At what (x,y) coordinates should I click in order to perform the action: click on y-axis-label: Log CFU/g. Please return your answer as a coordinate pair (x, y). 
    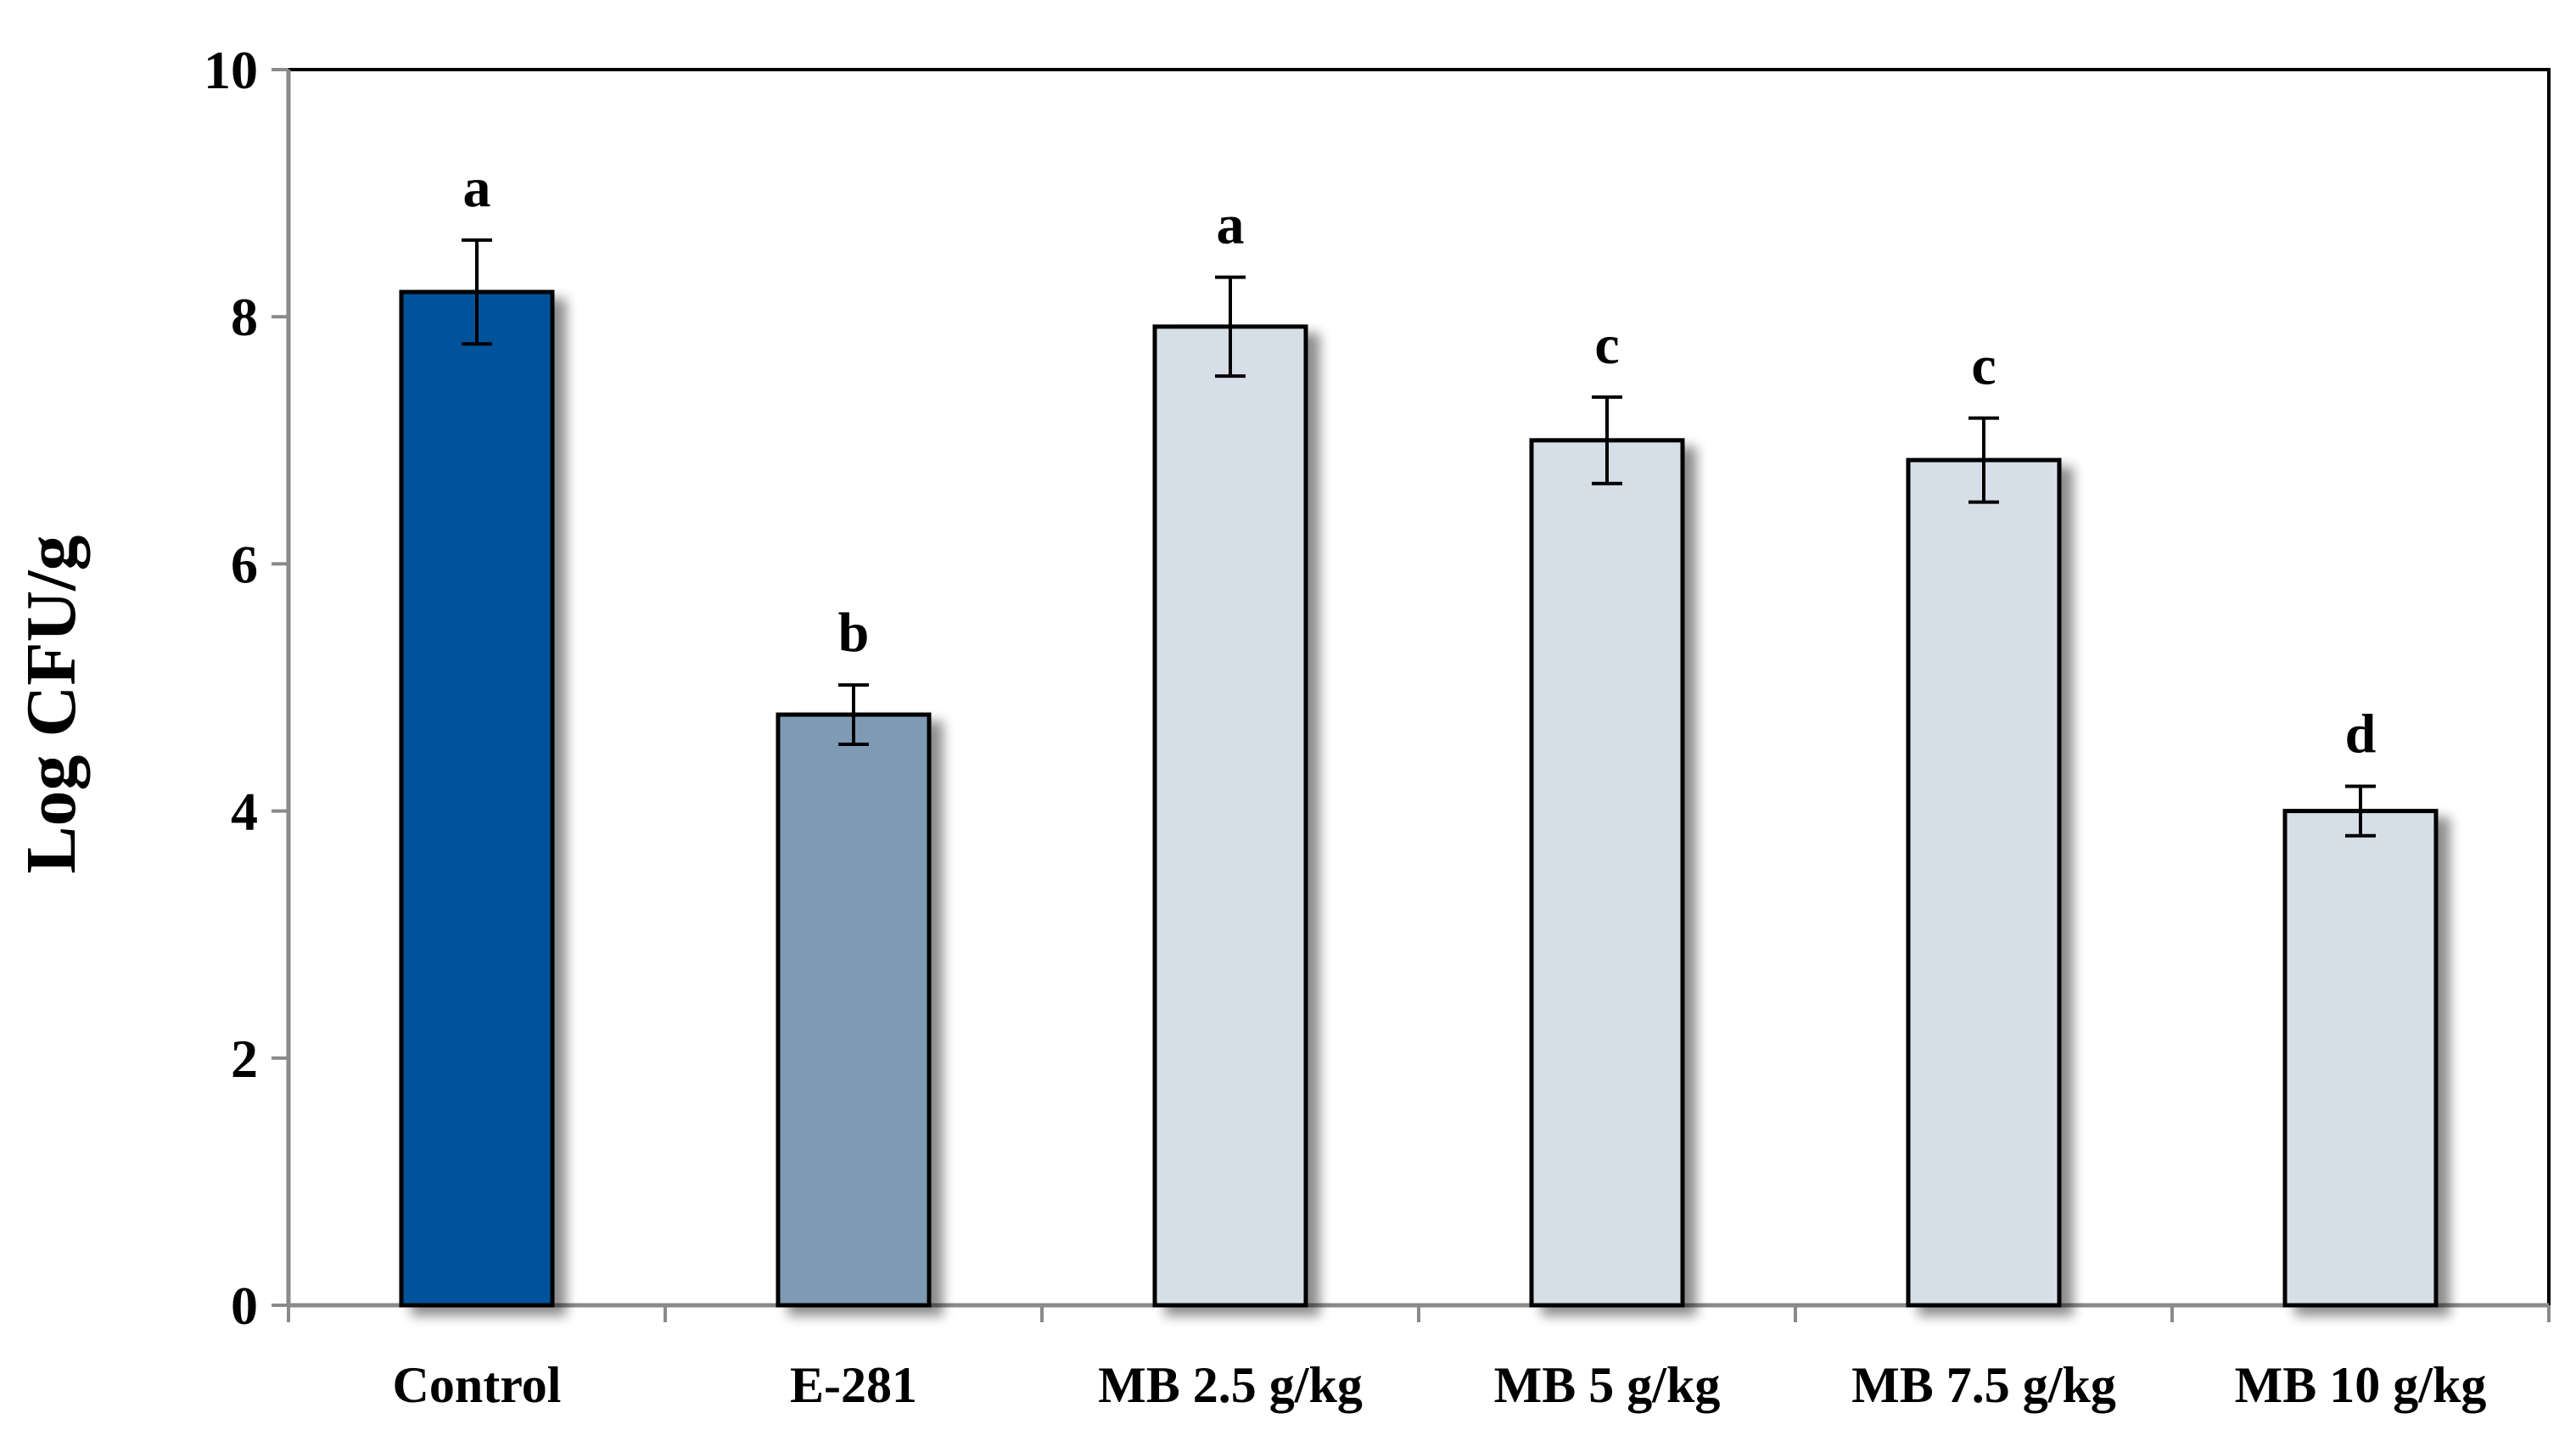
    Looking at the image, I should click on (52, 705).